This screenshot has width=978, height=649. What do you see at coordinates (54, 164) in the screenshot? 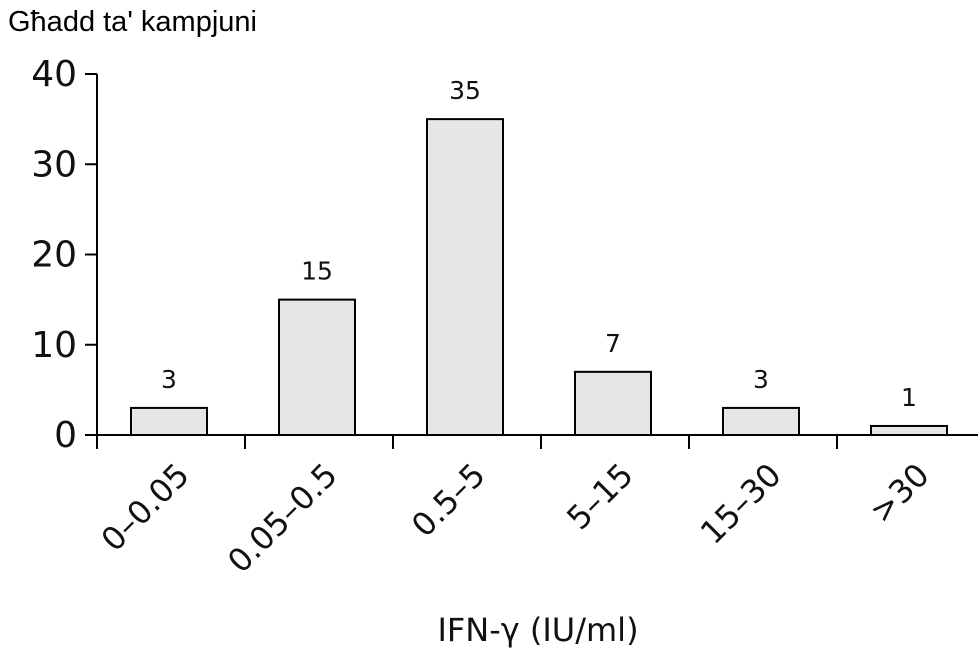
I see `y-tick-label: 30` at bounding box center [54, 164].